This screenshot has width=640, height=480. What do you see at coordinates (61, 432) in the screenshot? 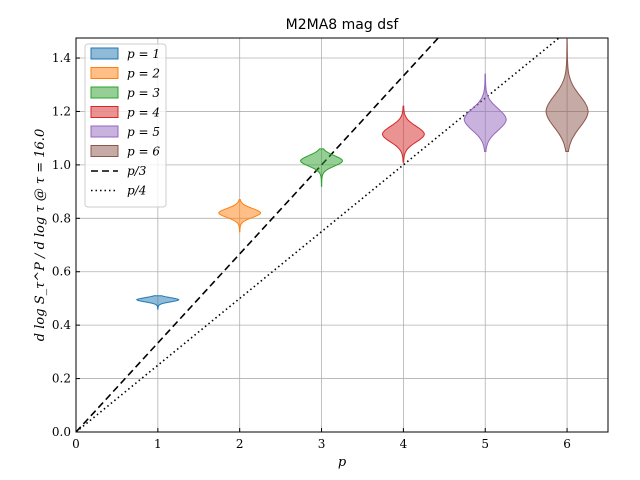
I see `y-tick-label: 0.0` at bounding box center [61, 432].